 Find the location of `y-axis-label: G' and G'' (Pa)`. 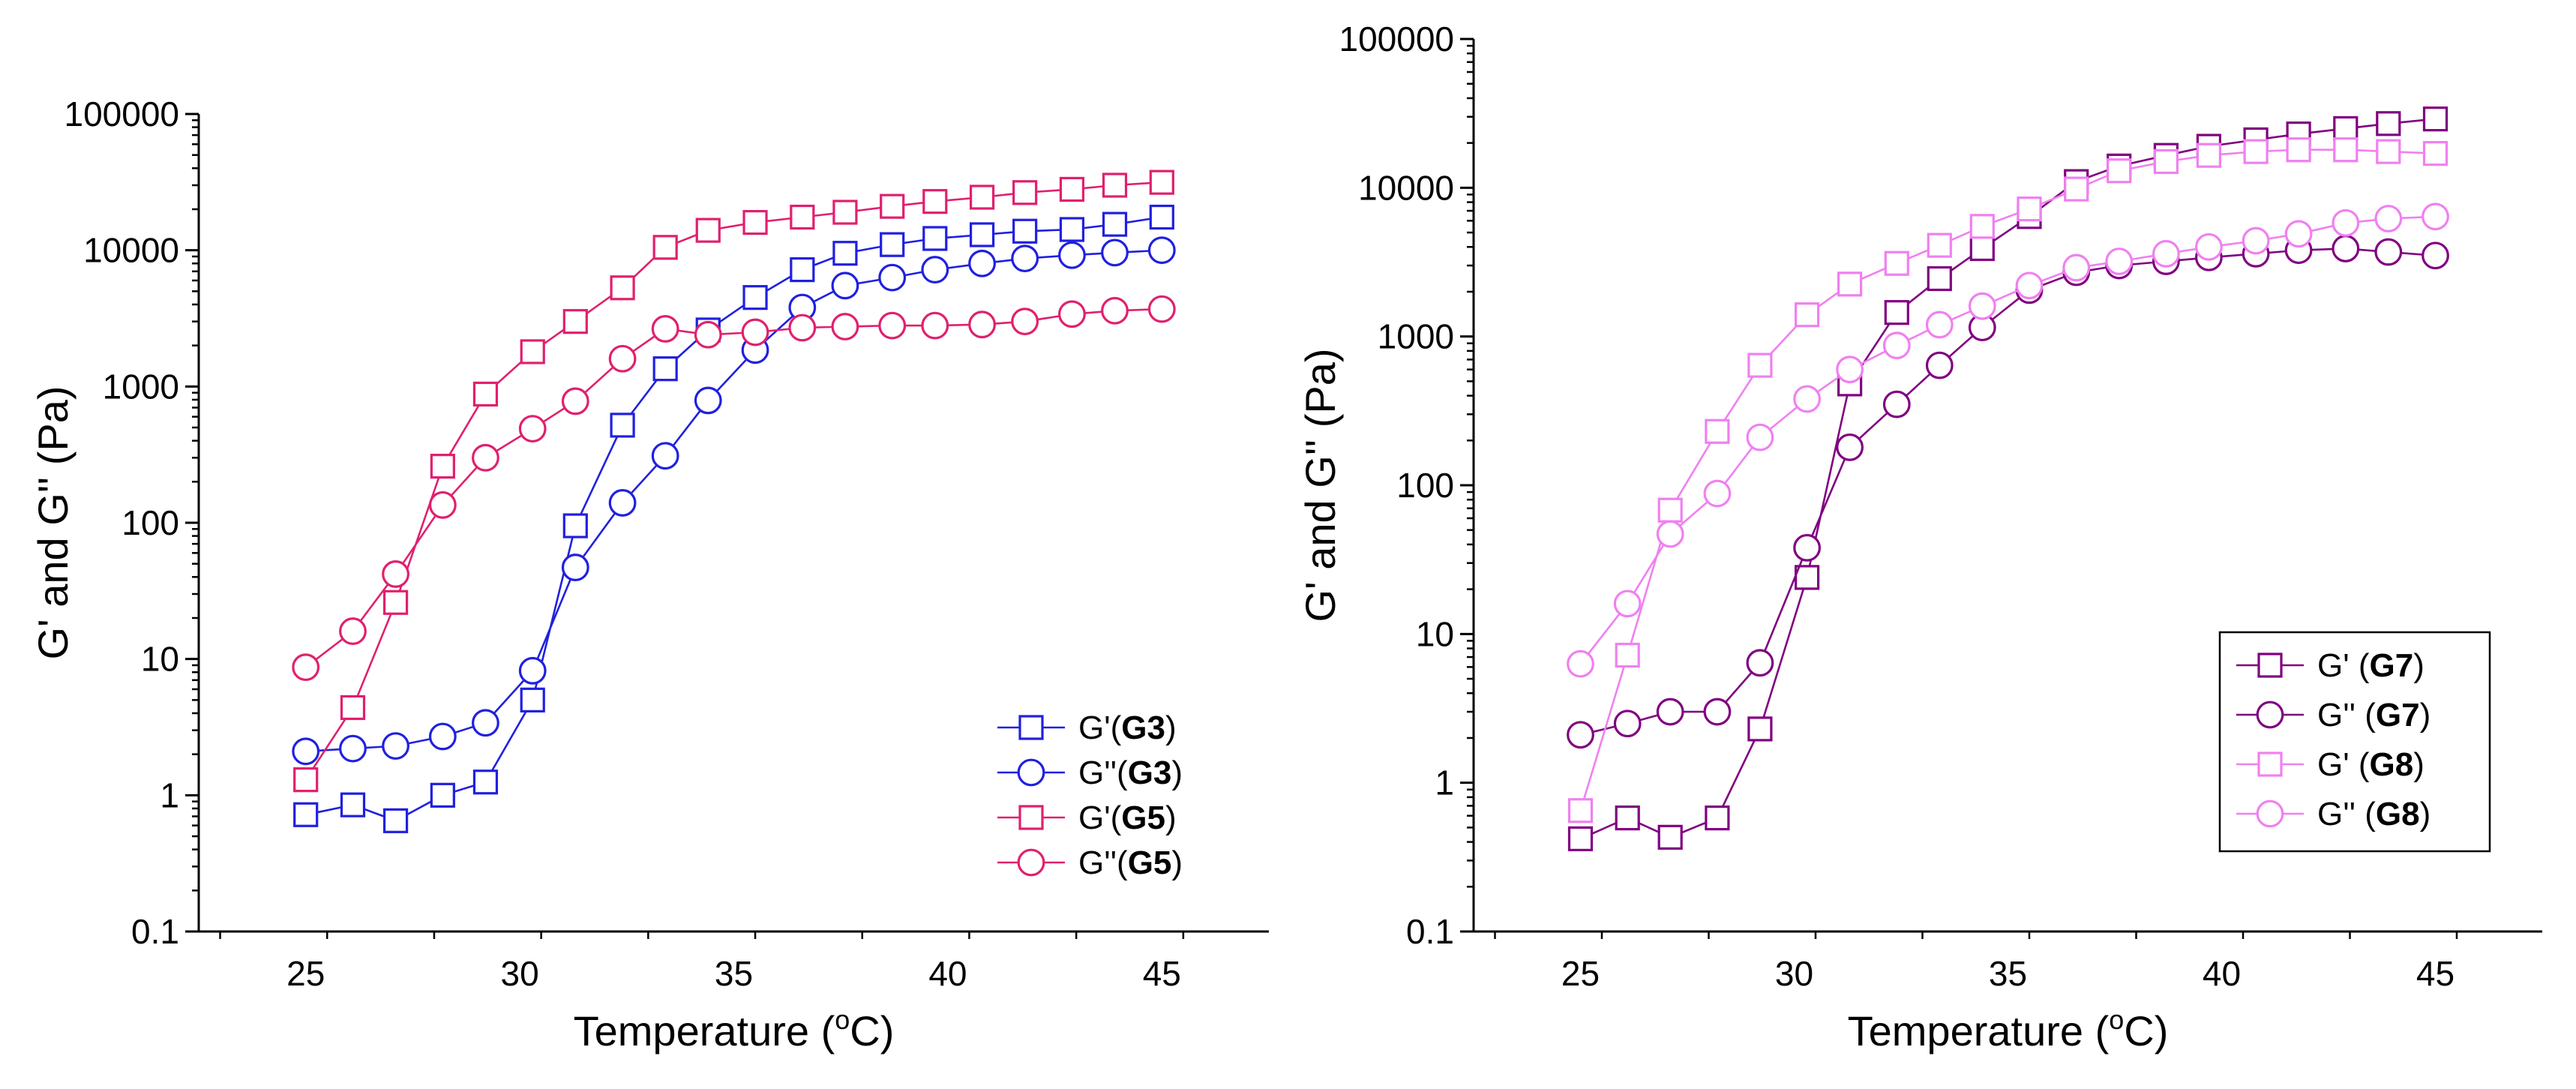

y-axis-label: G' and G'' (Pa) is located at coordinates (53, 522).